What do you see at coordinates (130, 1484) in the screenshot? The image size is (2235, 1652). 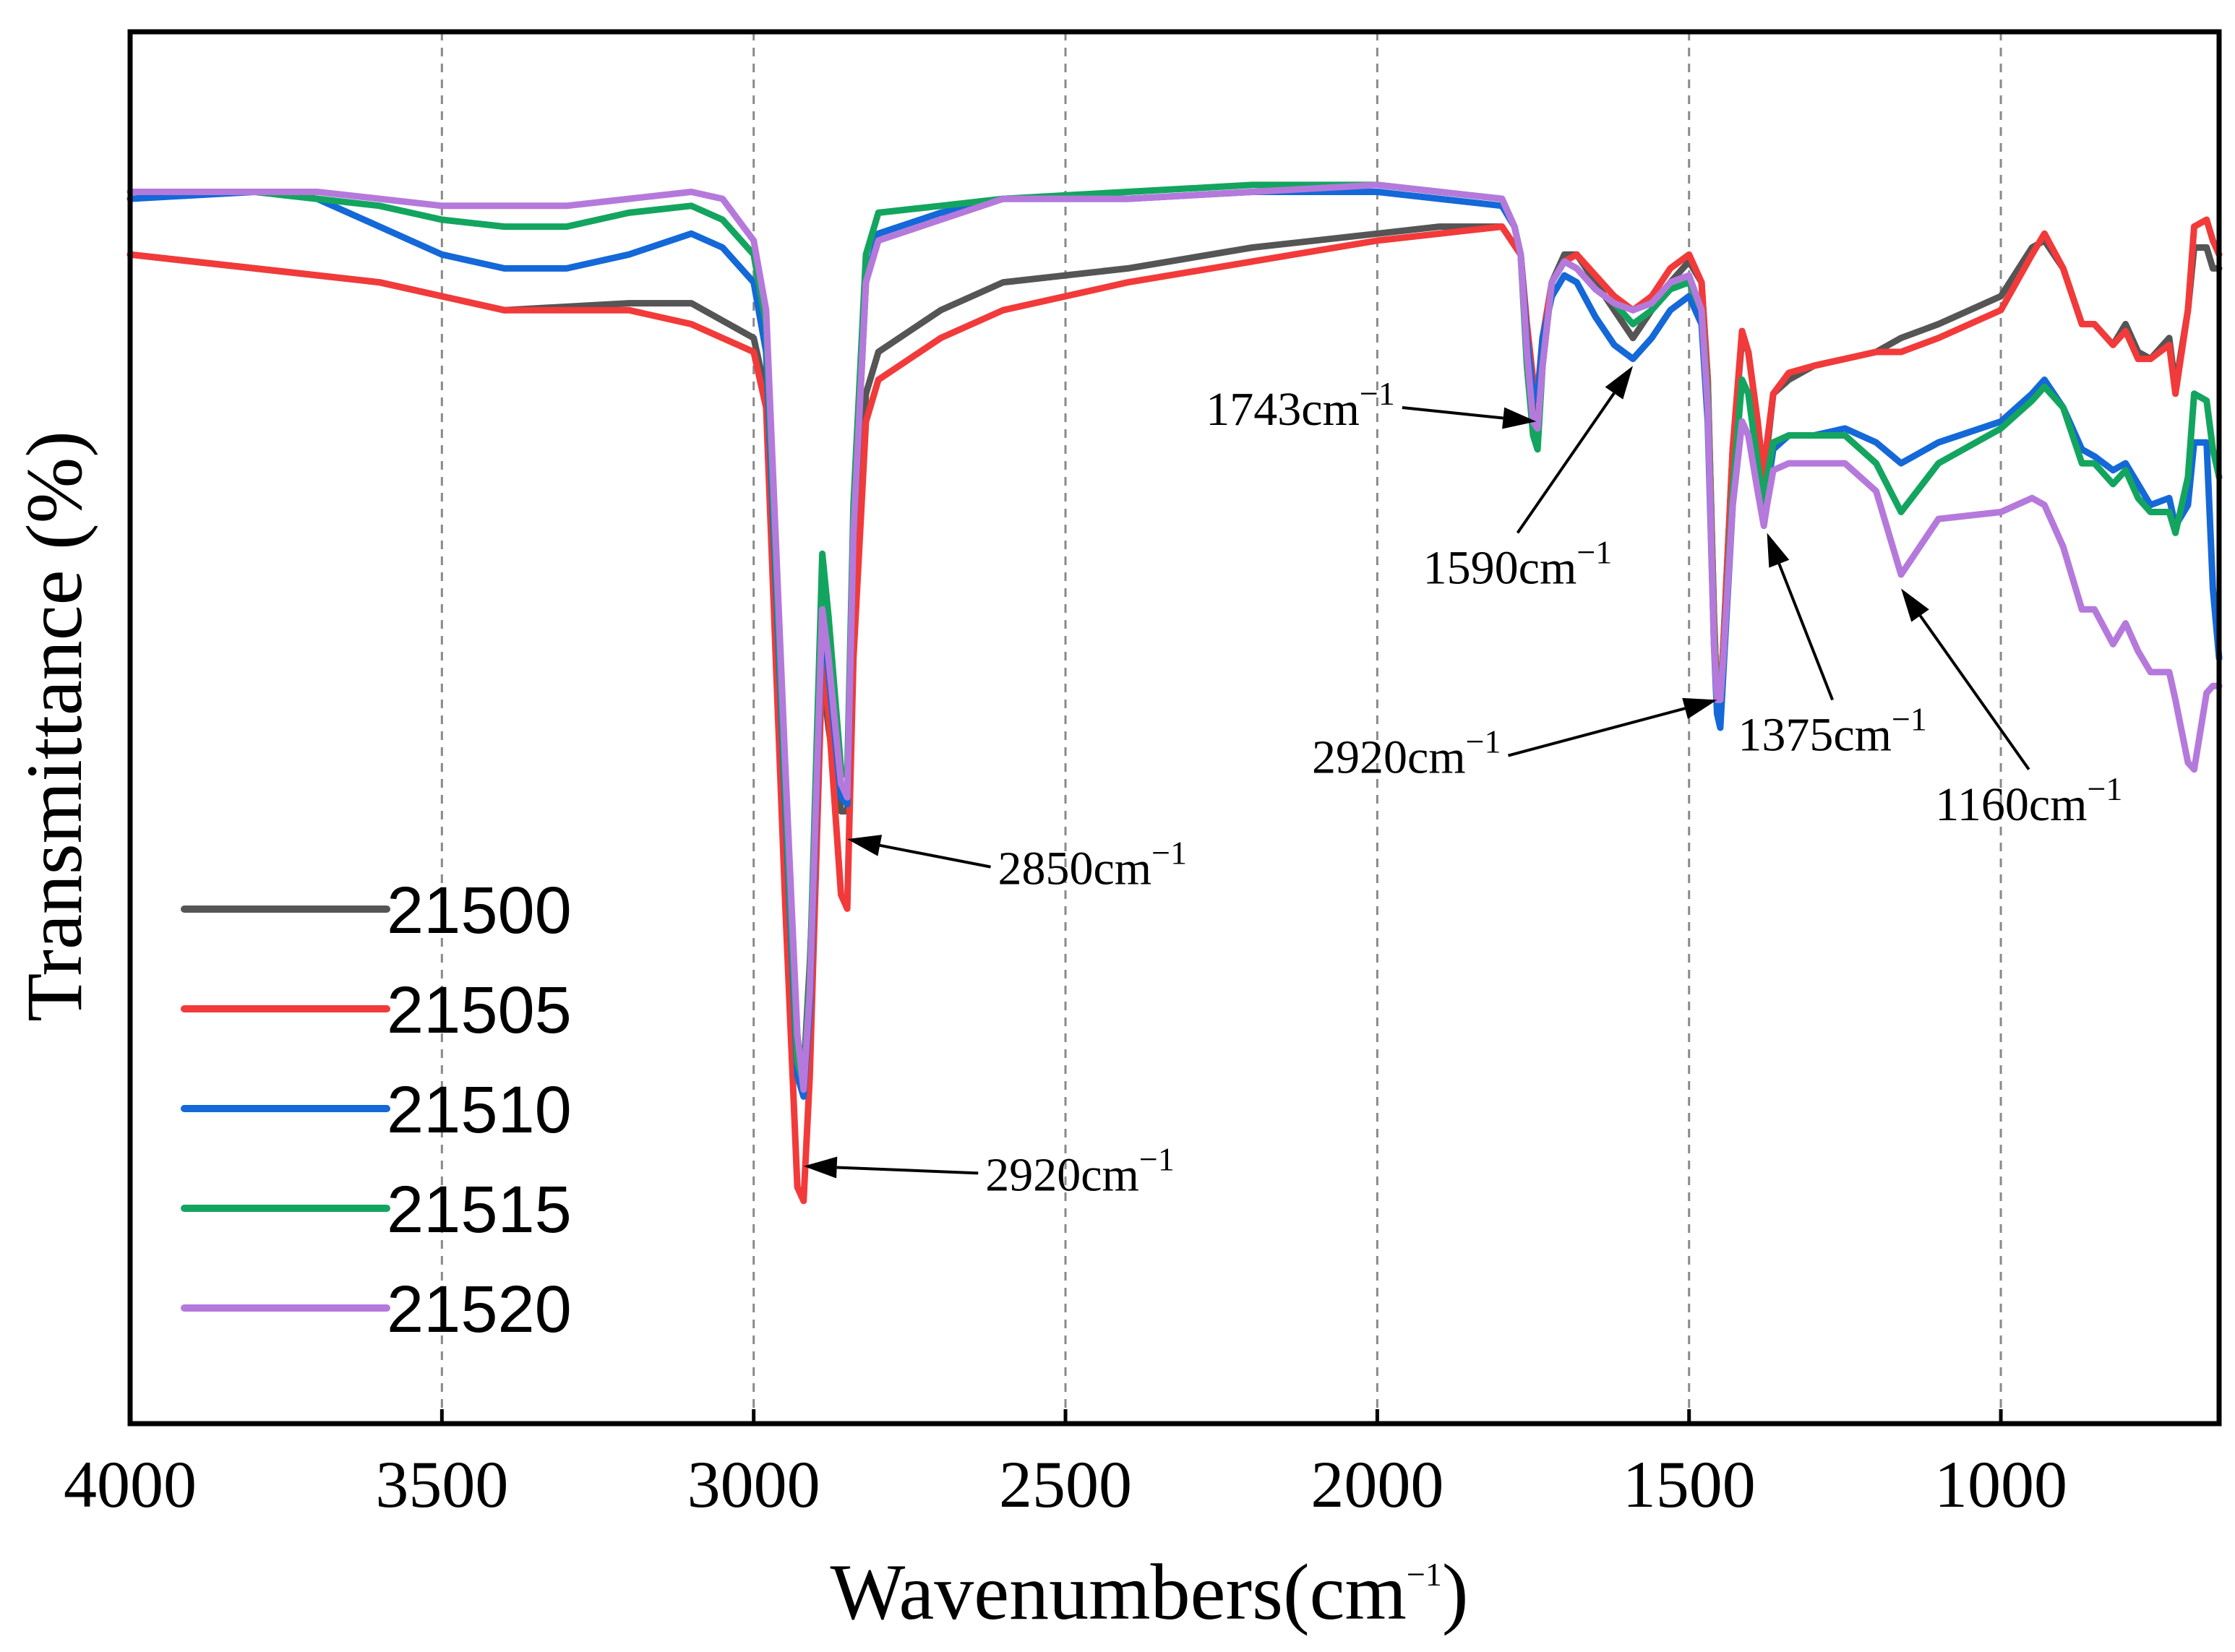 I see `x-tick-label-4000: 4000` at bounding box center [130, 1484].